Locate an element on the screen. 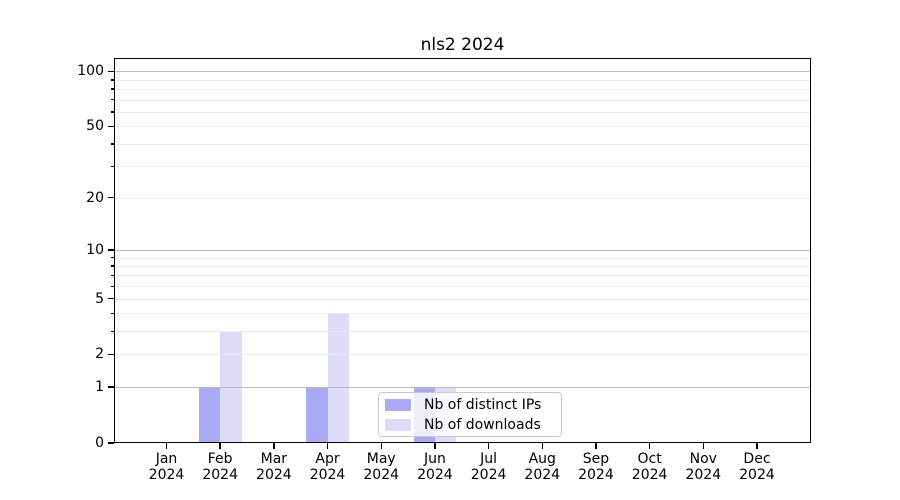 This screenshot has width=900, height=500. x-tick-mar is located at coordinates (274, 446).